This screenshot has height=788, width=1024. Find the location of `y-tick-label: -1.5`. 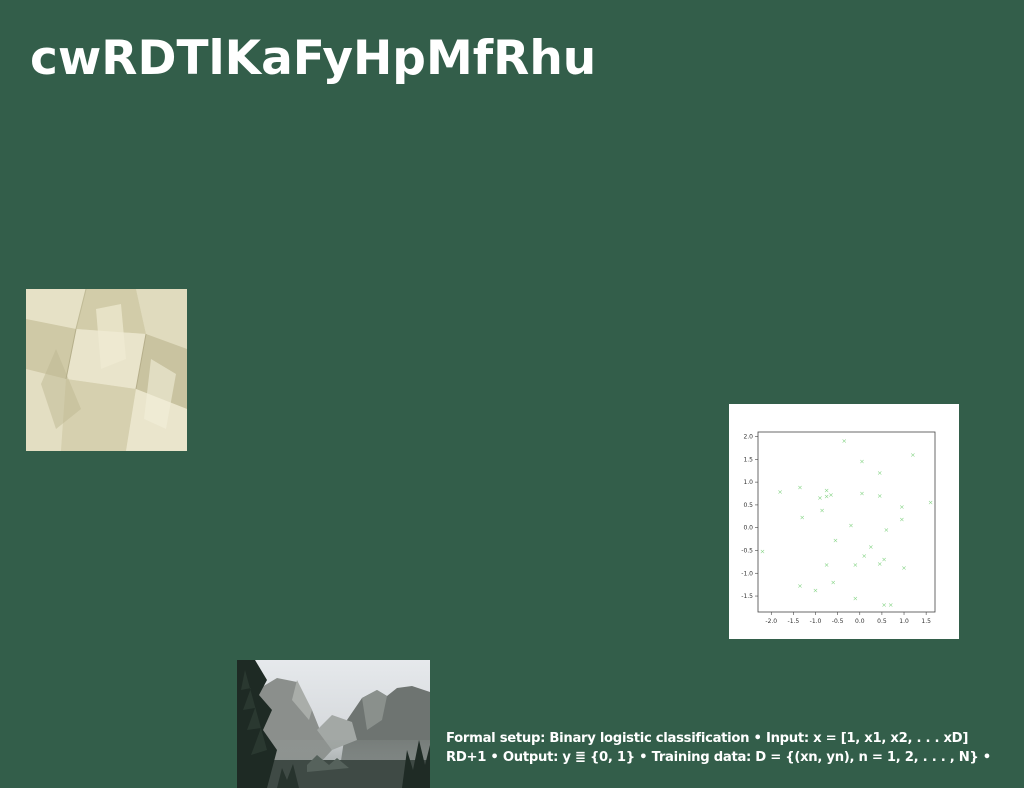

y-tick-label: -1.5 is located at coordinates (747, 596).